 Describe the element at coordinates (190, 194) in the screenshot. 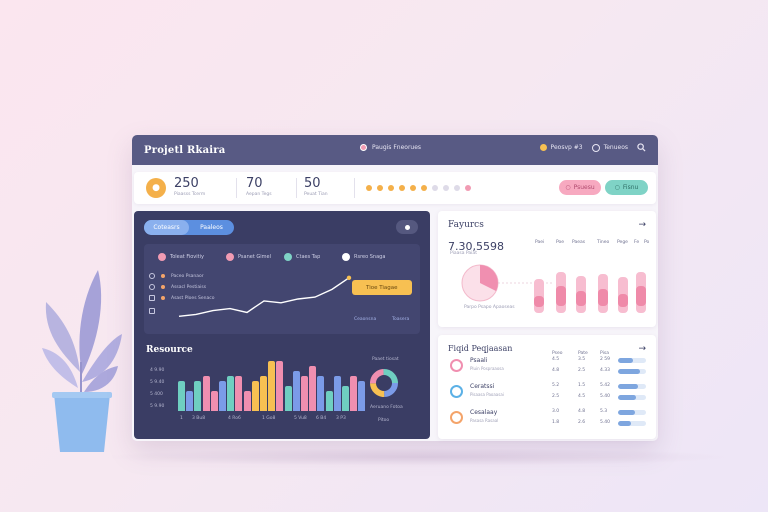

I see `stat-label: Piaasss Tcerm` at that location.